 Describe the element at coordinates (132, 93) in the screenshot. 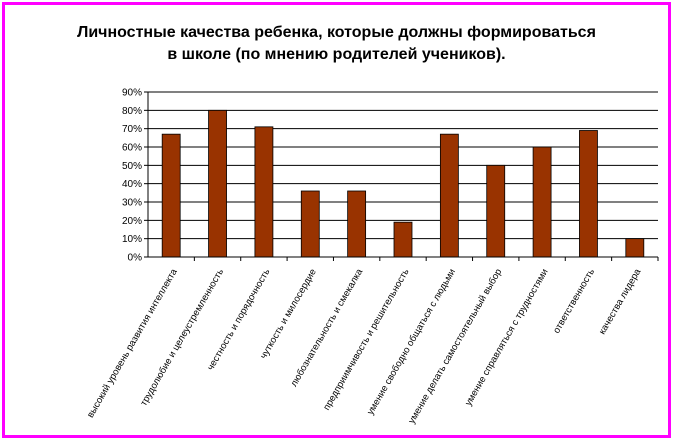

I see `y-tick-label: 90%` at that location.